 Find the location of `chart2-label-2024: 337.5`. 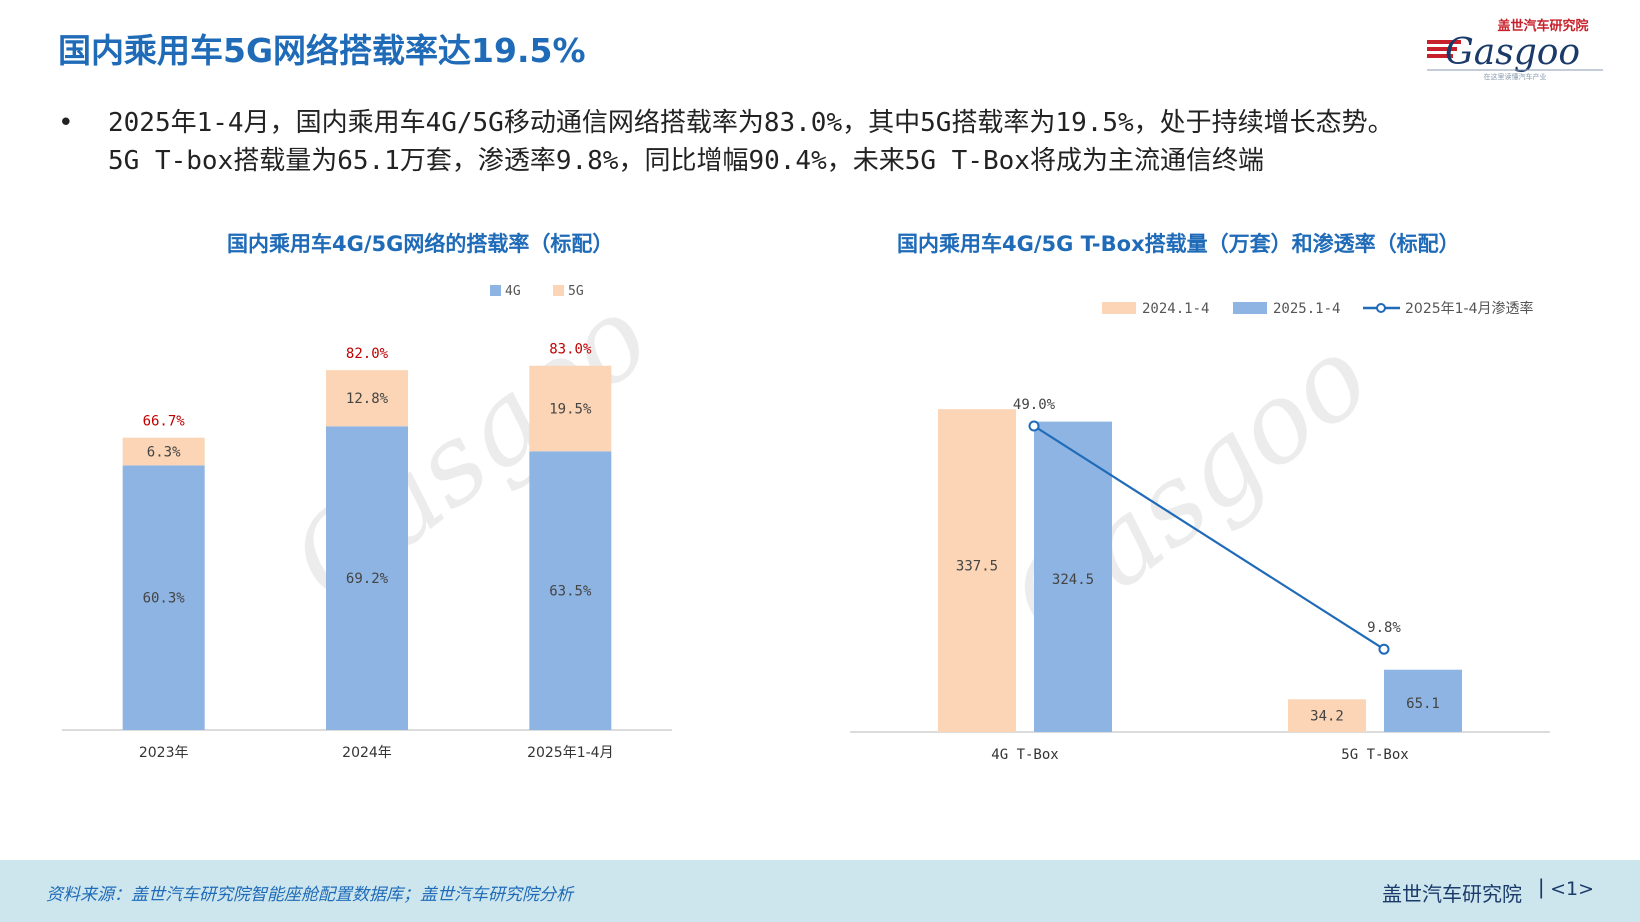

chart2-label-2024: 337.5 is located at coordinates (977, 567).